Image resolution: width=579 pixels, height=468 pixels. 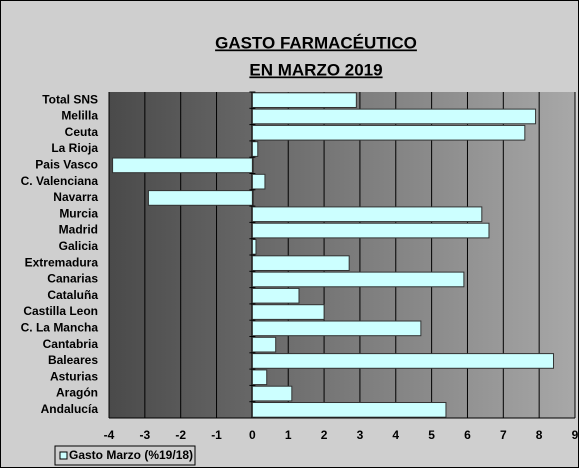 I want to click on y-tick-label: Murcia, so click(x=78, y=213).